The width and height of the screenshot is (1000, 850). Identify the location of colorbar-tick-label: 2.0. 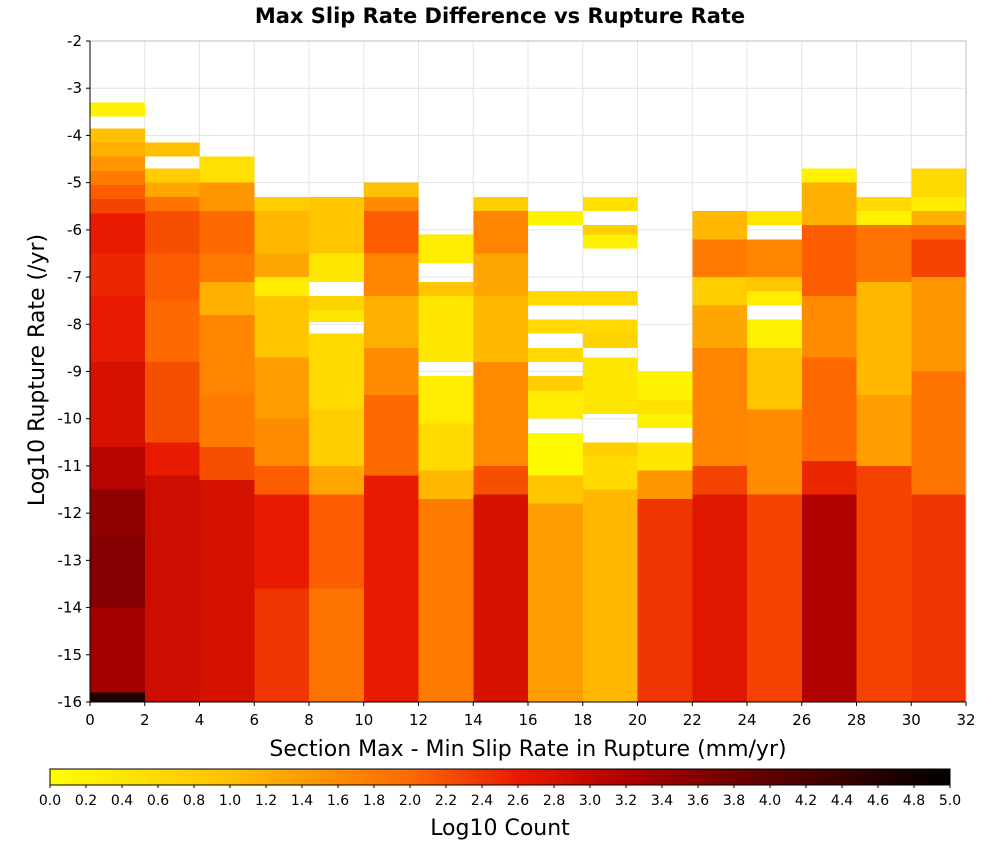
(410, 801).